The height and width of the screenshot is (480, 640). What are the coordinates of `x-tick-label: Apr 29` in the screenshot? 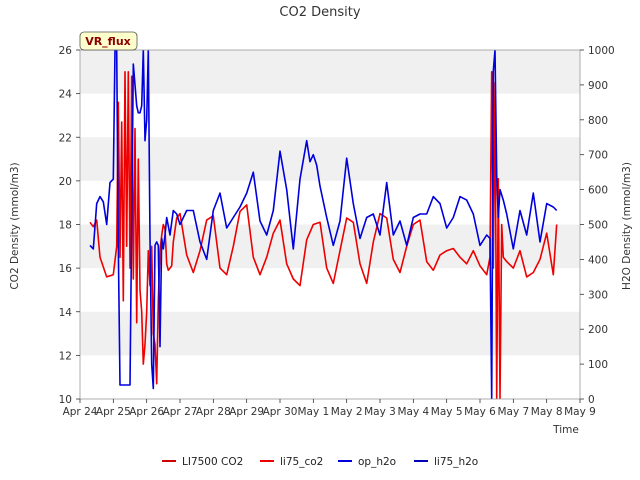 It's located at (246, 412).